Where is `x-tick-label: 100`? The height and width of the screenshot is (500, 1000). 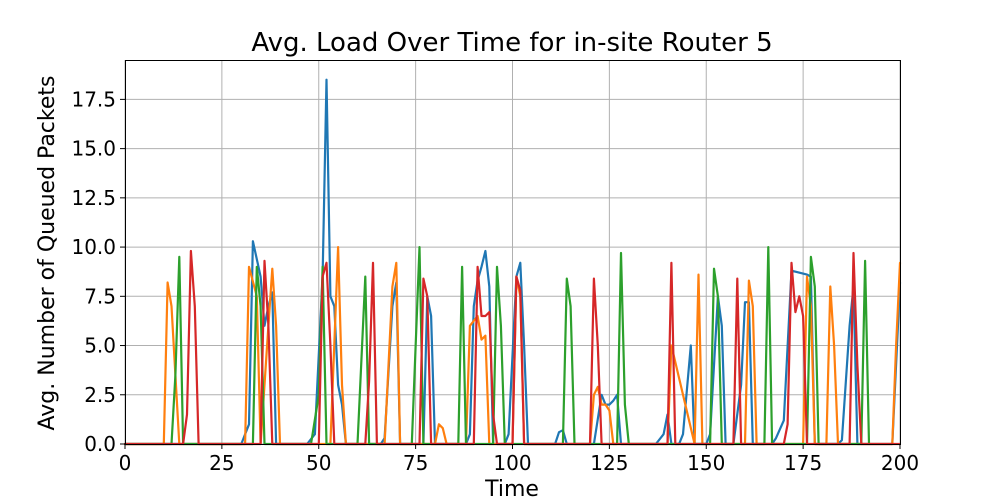 x-tick-label: 100 is located at coordinates (512, 463).